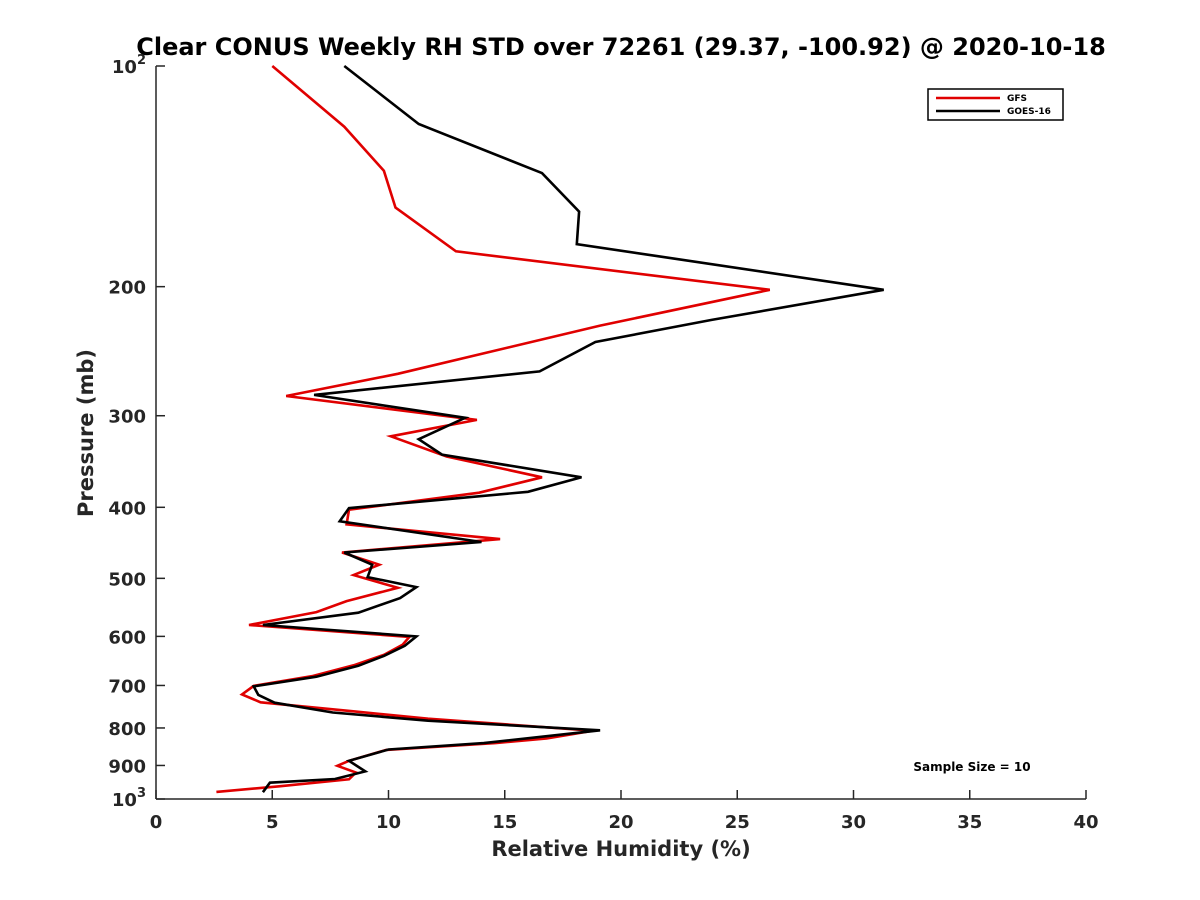  What do you see at coordinates (1085, 822) in the screenshot?
I see `x-tick-label: 40` at bounding box center [1085, 822].